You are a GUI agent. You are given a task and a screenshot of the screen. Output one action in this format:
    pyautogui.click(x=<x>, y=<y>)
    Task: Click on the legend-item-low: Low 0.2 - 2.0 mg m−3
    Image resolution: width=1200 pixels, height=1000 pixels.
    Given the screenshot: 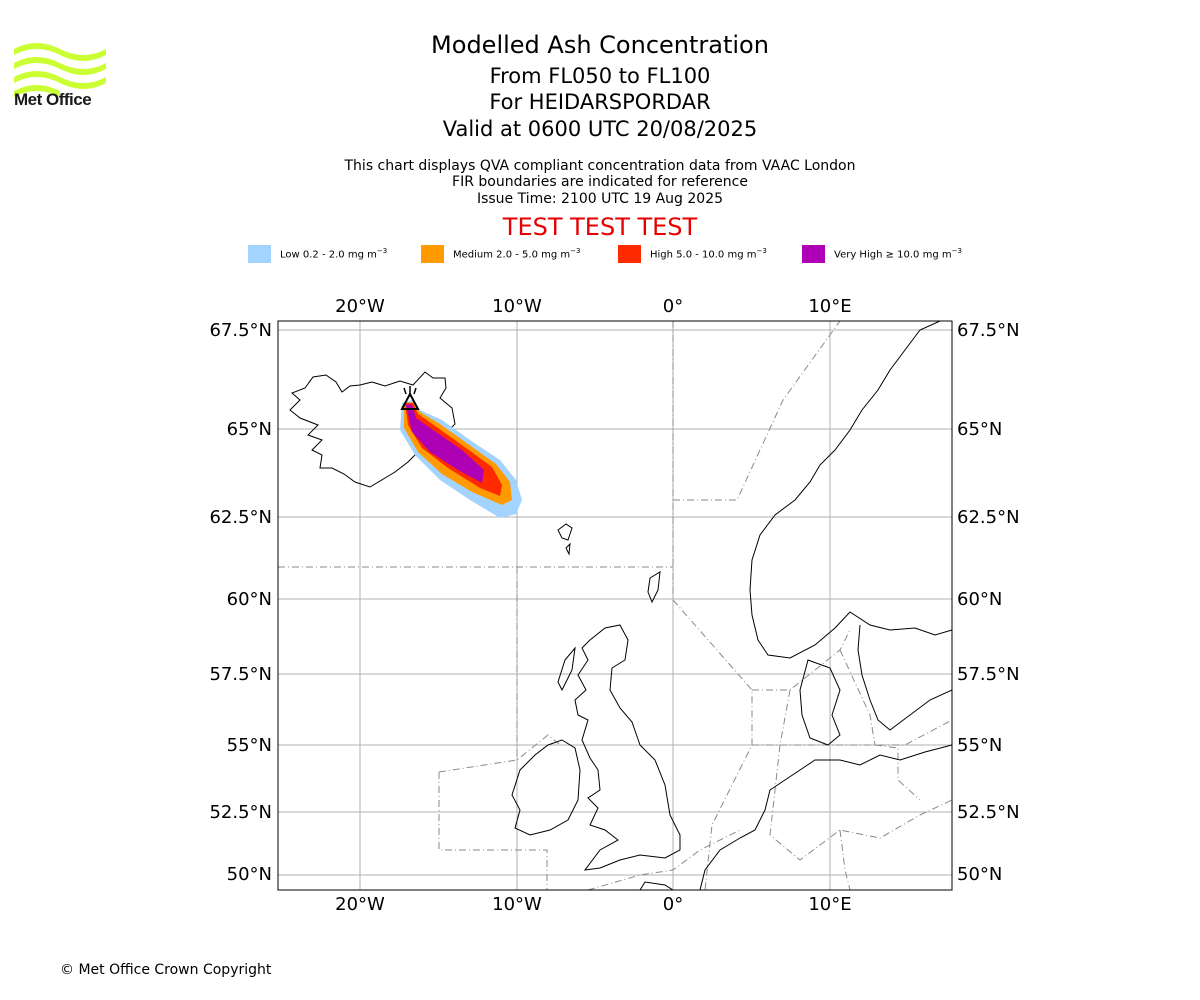 What is the action you would take?
    pyautogui.click(x=317, y=254)
    